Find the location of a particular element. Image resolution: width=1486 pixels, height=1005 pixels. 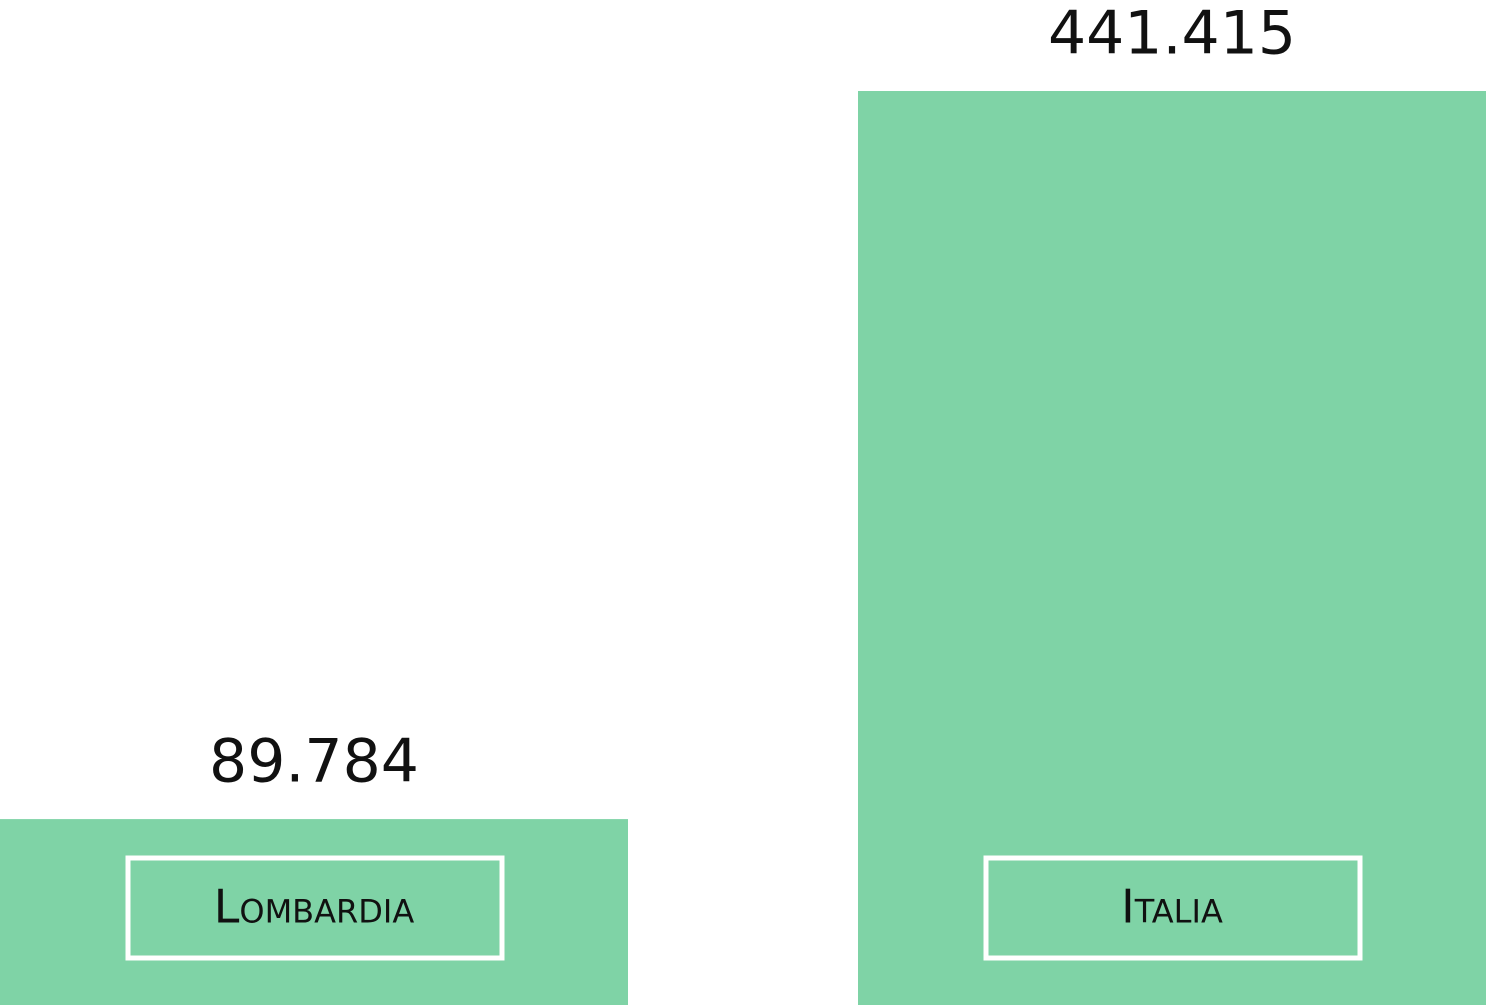

value-label: 441.415 is located at coordinates (1172, 34).